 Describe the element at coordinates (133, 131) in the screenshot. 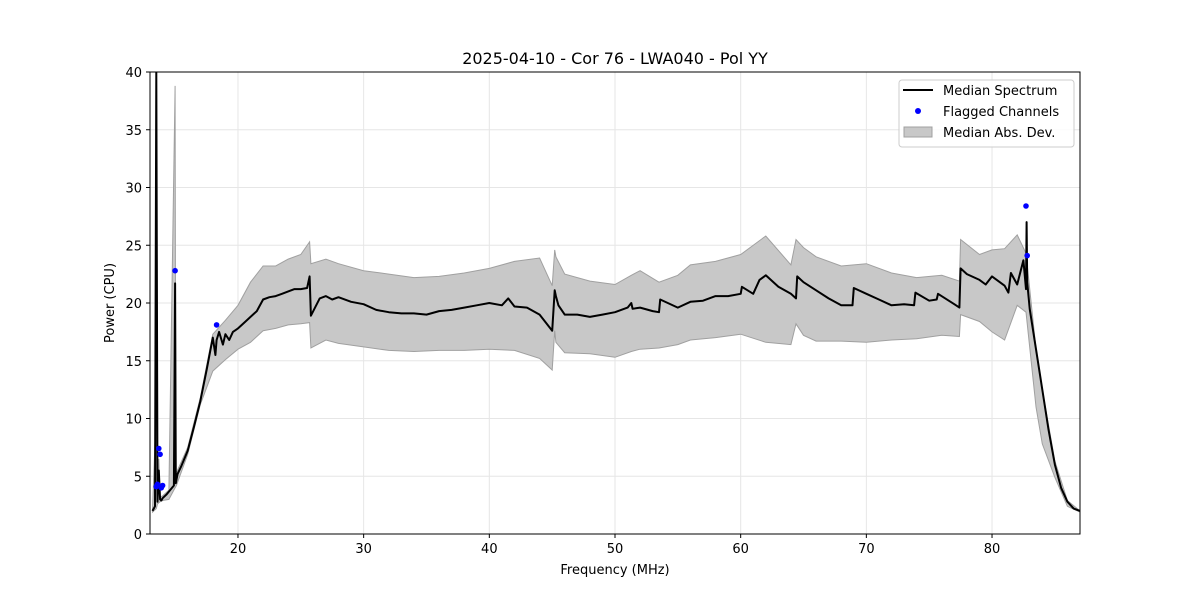

I see `y-tick-label: 35` at that location.